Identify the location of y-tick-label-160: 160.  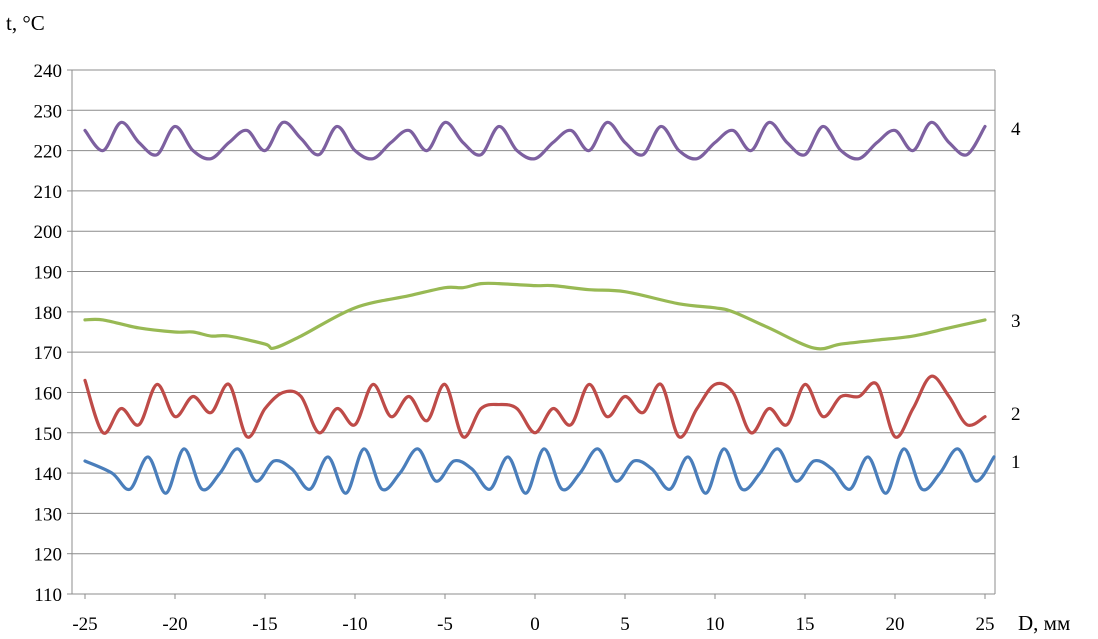
(48, 393).